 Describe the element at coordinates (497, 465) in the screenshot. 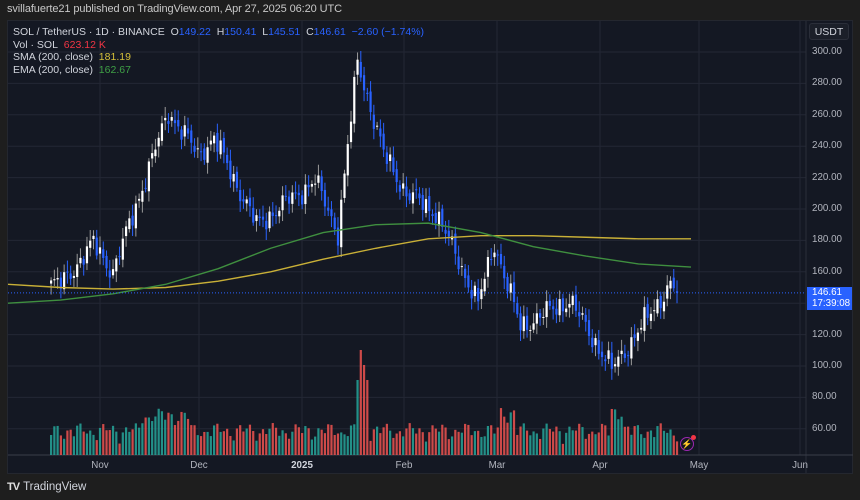

I see `time-tick: Mar` at that location.